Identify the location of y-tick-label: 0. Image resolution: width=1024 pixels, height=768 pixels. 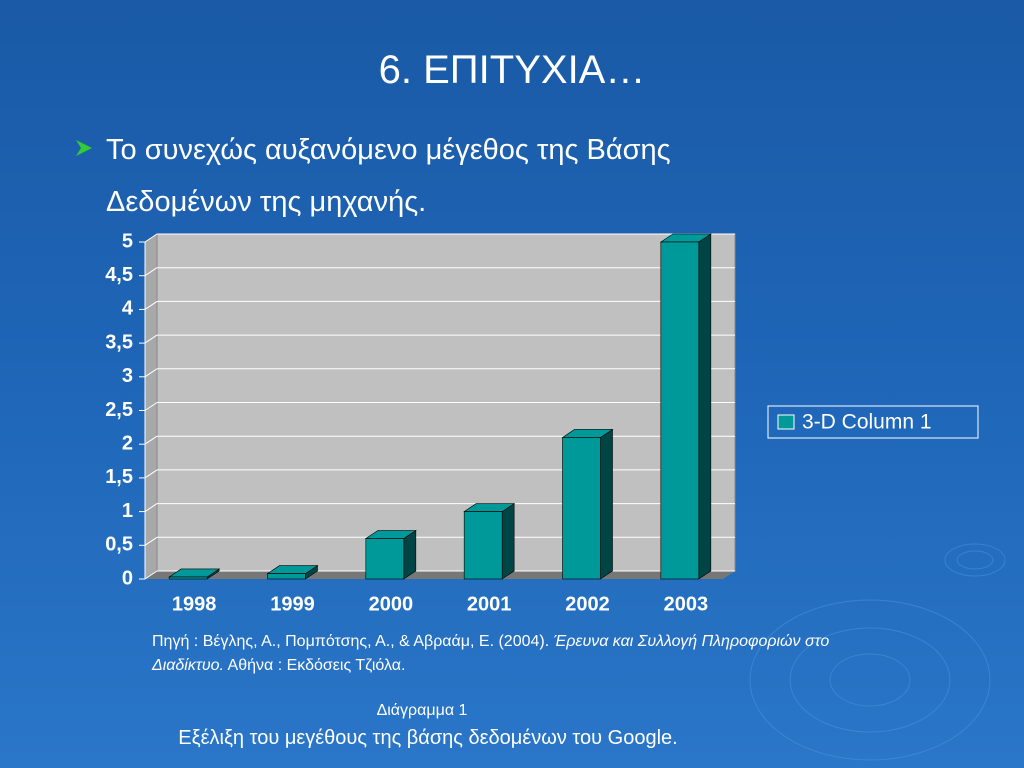
(127, 578).